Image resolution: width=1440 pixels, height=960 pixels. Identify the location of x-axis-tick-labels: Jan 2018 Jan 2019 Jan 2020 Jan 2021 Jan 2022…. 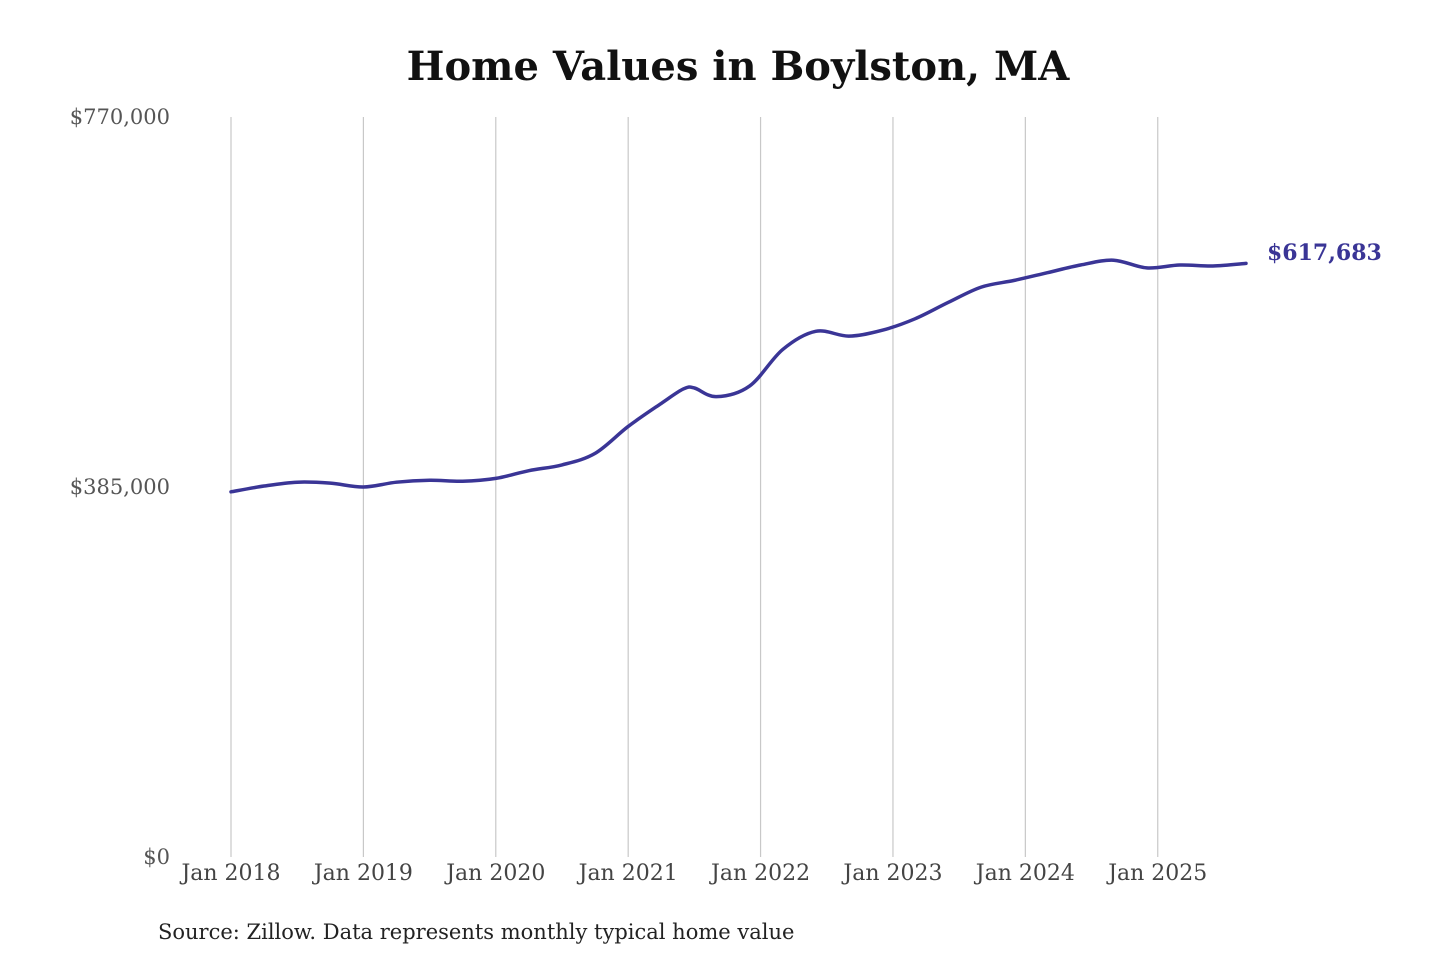
(693, 873).